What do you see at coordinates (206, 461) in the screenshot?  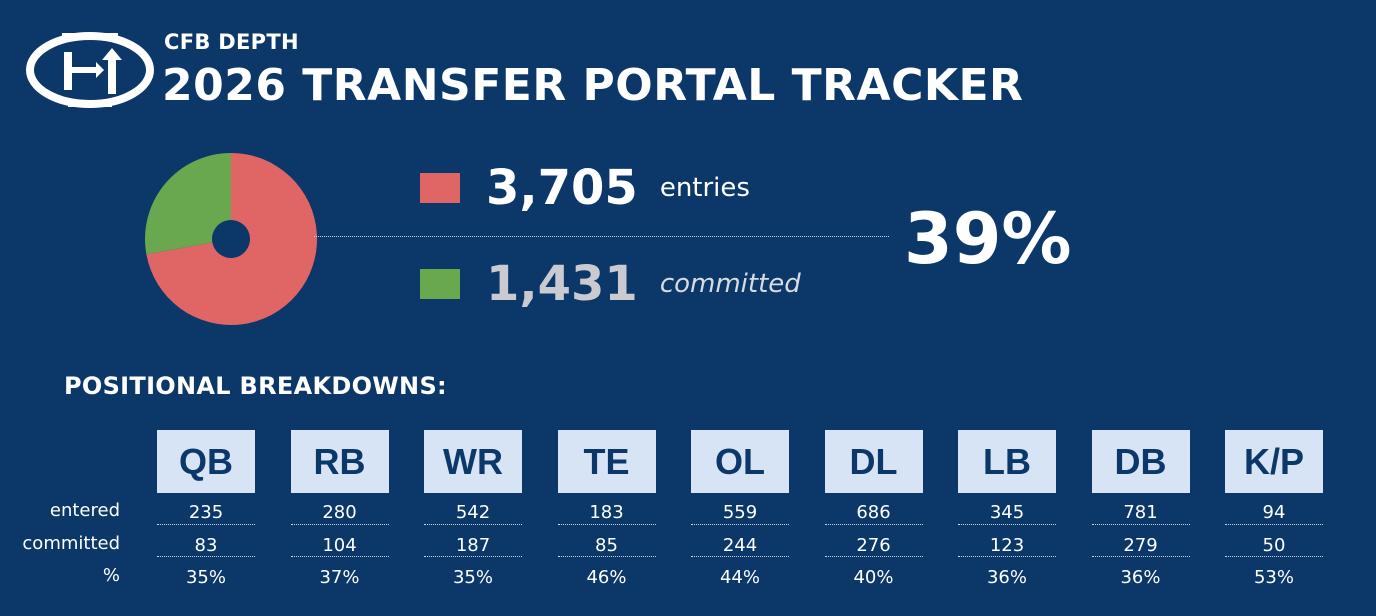 I see `position-label: QB` at bounding box center [206, 461].